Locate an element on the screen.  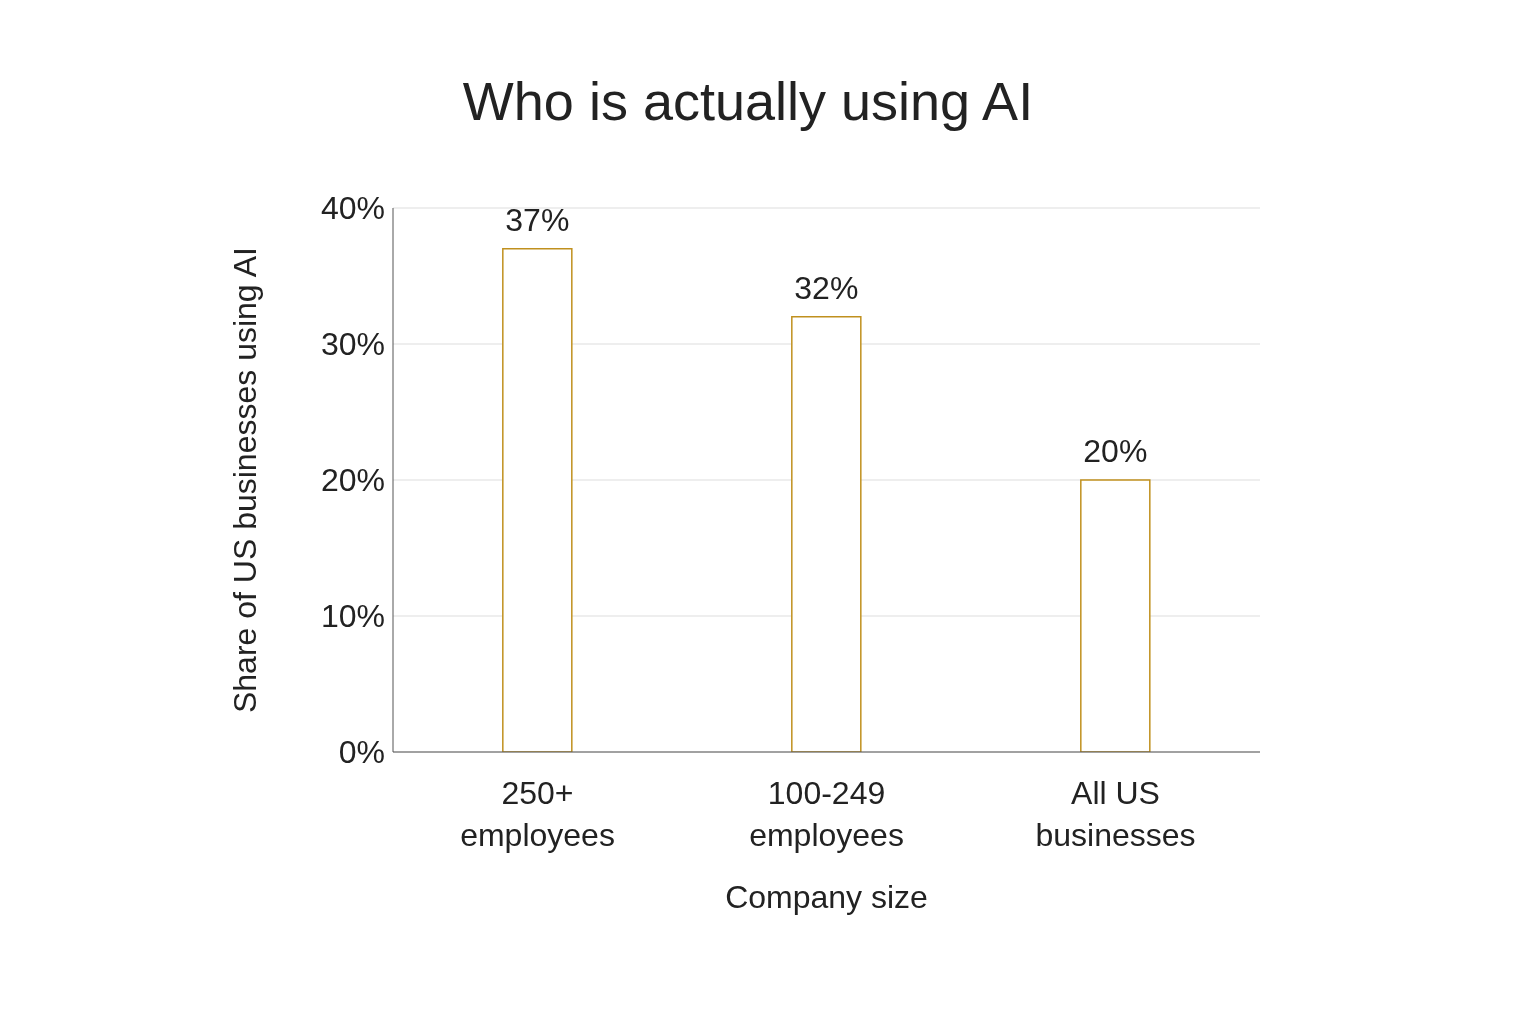
y-tick-label: 40% is located at coordinates (352, 208).